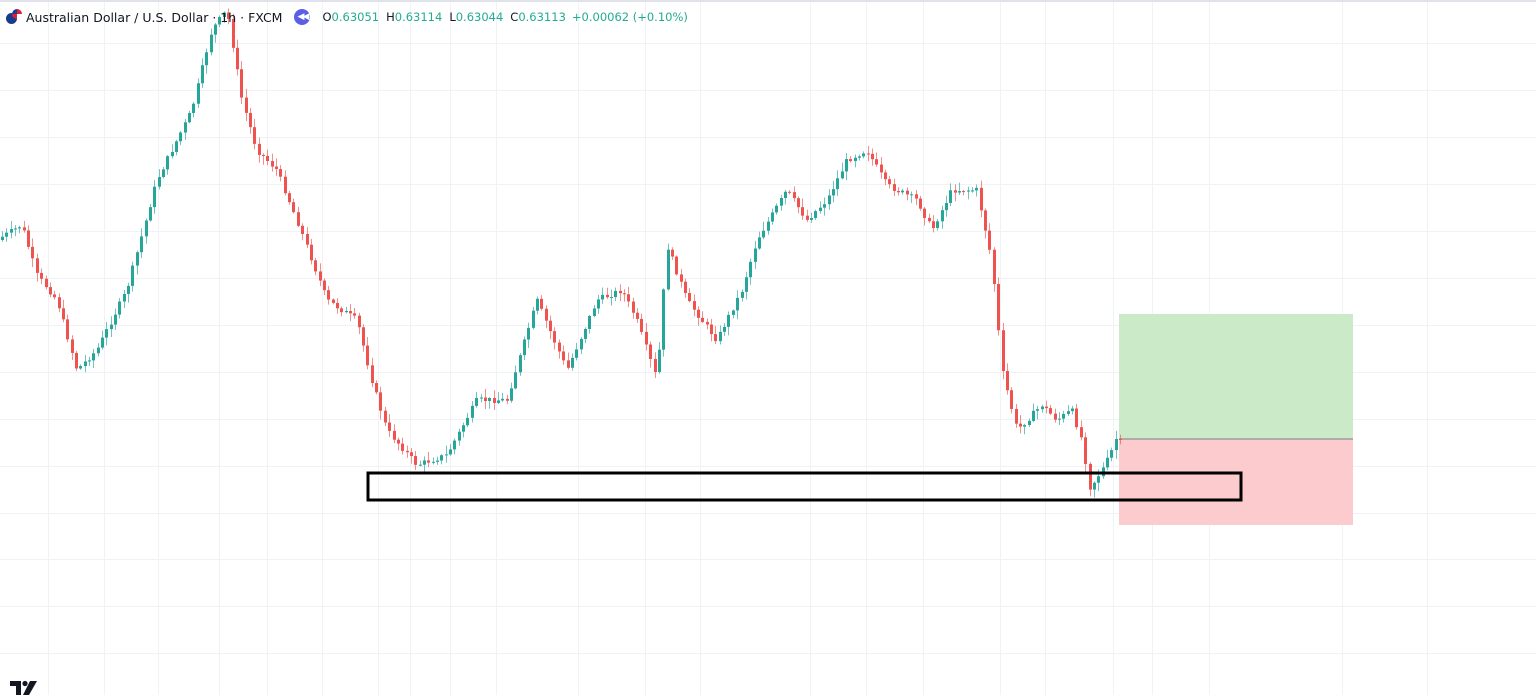 This screenshot has width=1536, height=695. What do you see at coordinates (804, 486) in the screenshot?
I see `support-zone-rectangle` at bounding box center [804, 486].